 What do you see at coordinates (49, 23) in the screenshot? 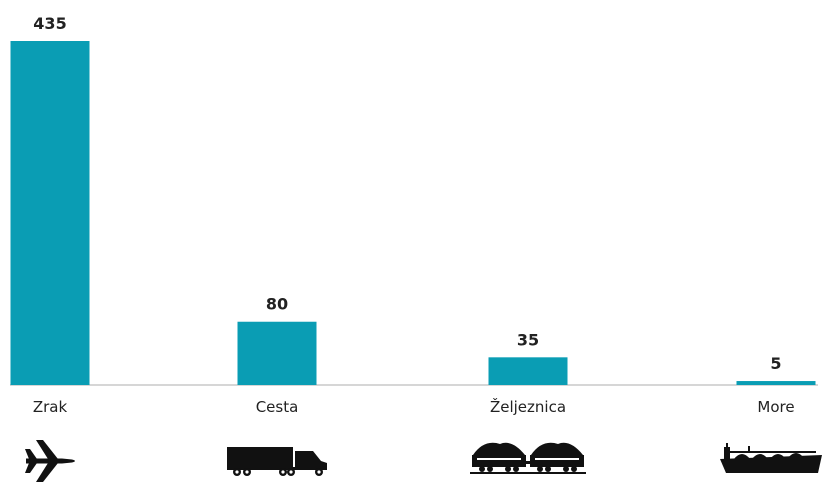
I see `value-label: 435` at bounding box center [49, 23].